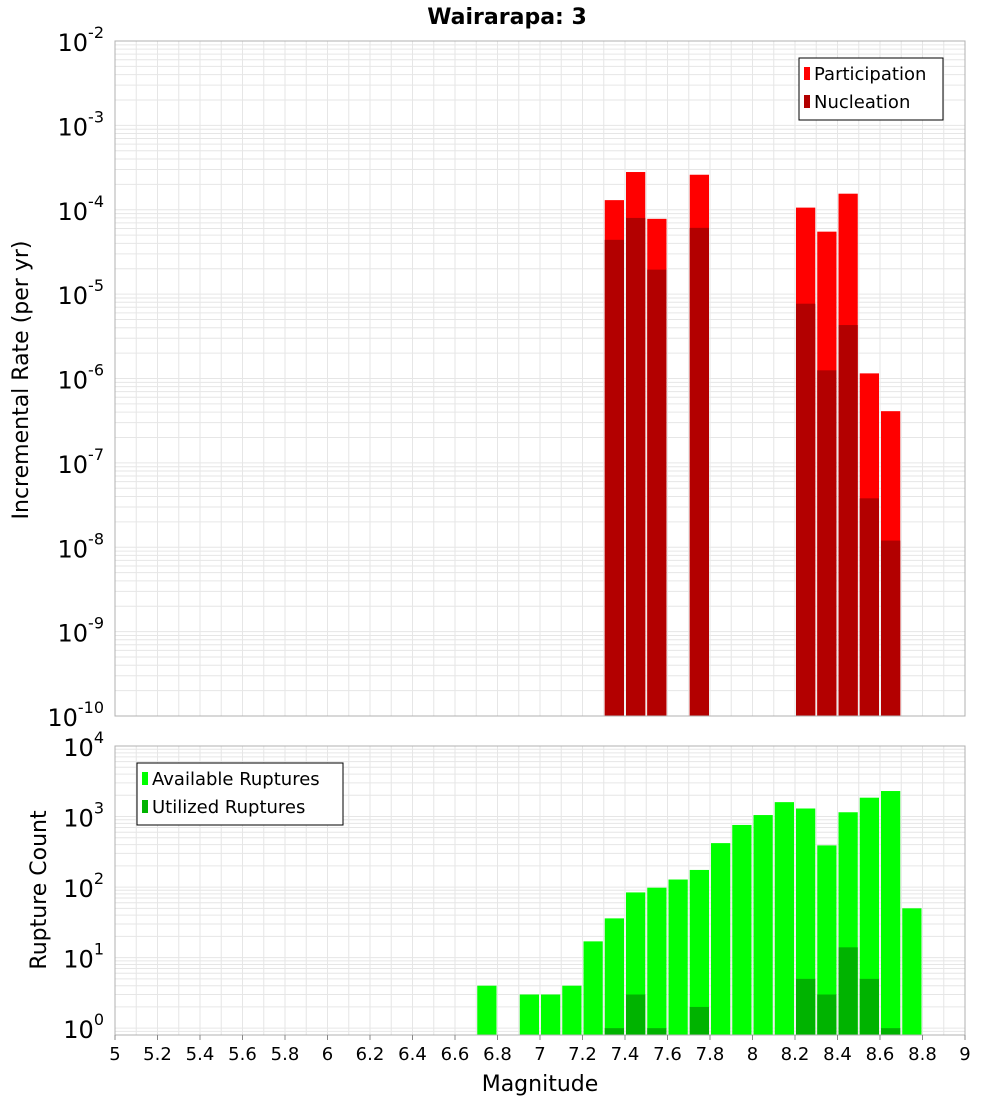 Image resolution: width=1000 pixels, height=1104 pixels. What do you see at coordinates (39, 890) in the screenshot?
I see `bottom-y-axis-label: Rupture Count` at bounding box center [39, 890].